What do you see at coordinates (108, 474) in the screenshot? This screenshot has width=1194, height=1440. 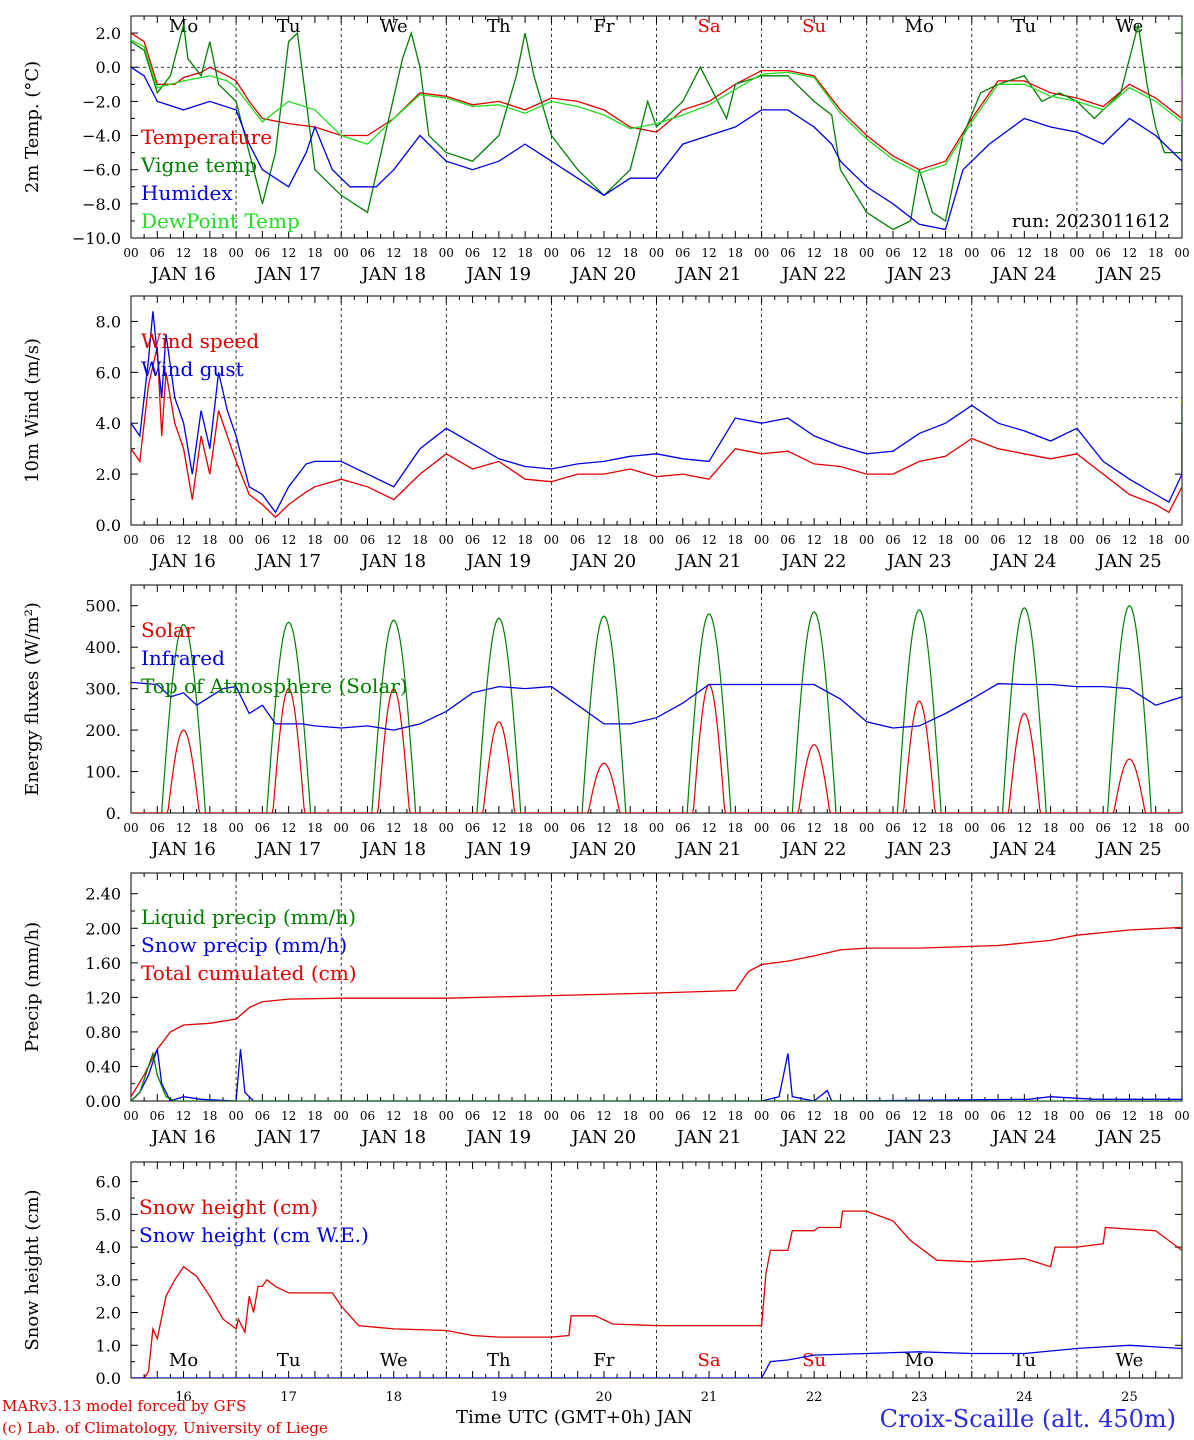 I see `y-tick-label: 2.0` at bounding box center [108, 474].